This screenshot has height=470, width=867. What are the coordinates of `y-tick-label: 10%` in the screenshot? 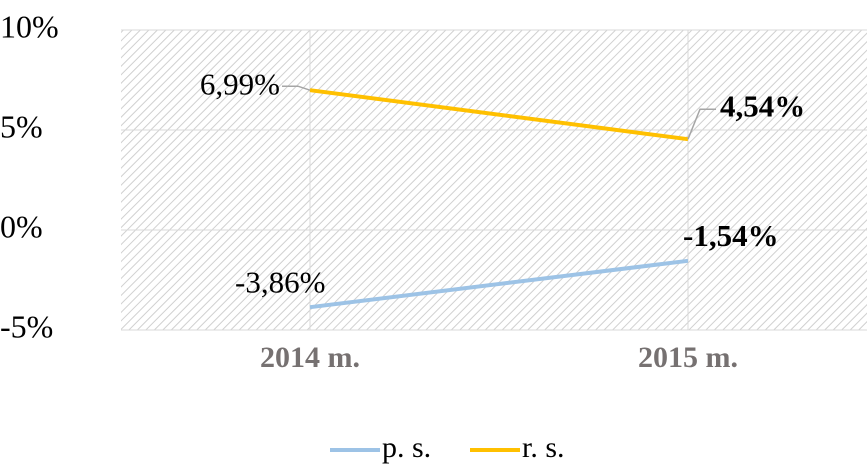 It's located at (29, 26).